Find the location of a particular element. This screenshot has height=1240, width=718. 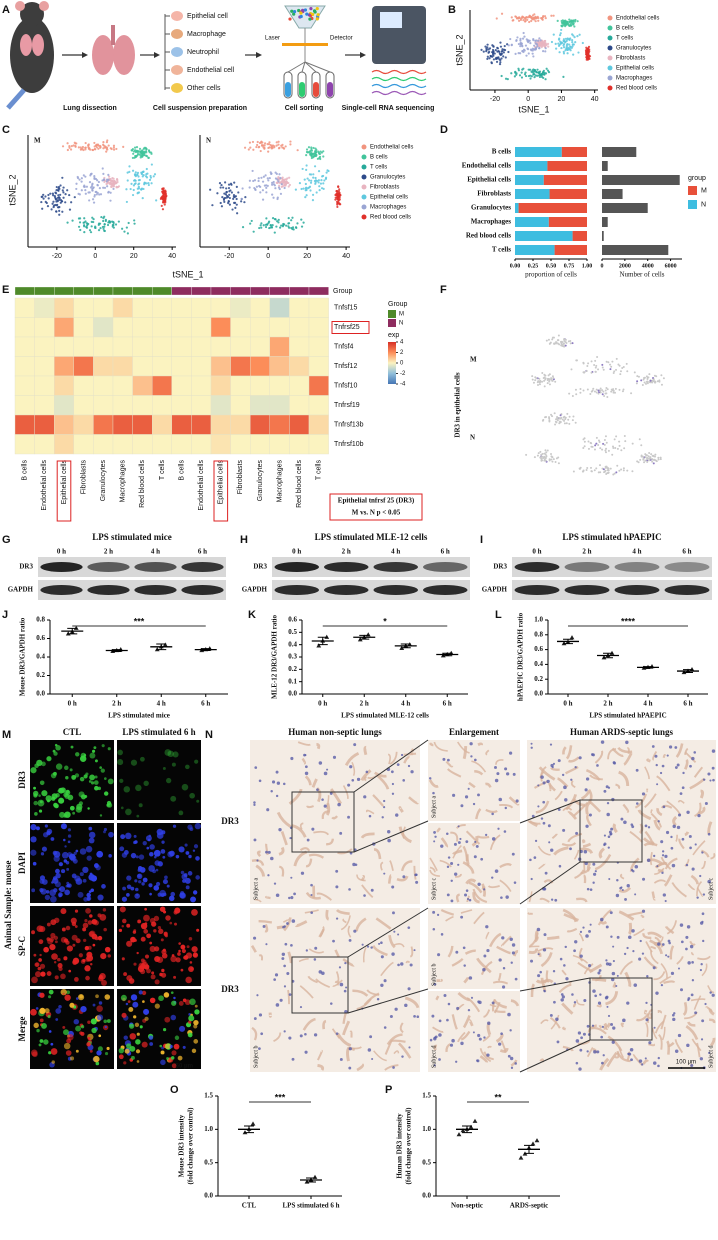

row-label: Tnfrsf10b is located at coordinates (349, 444).